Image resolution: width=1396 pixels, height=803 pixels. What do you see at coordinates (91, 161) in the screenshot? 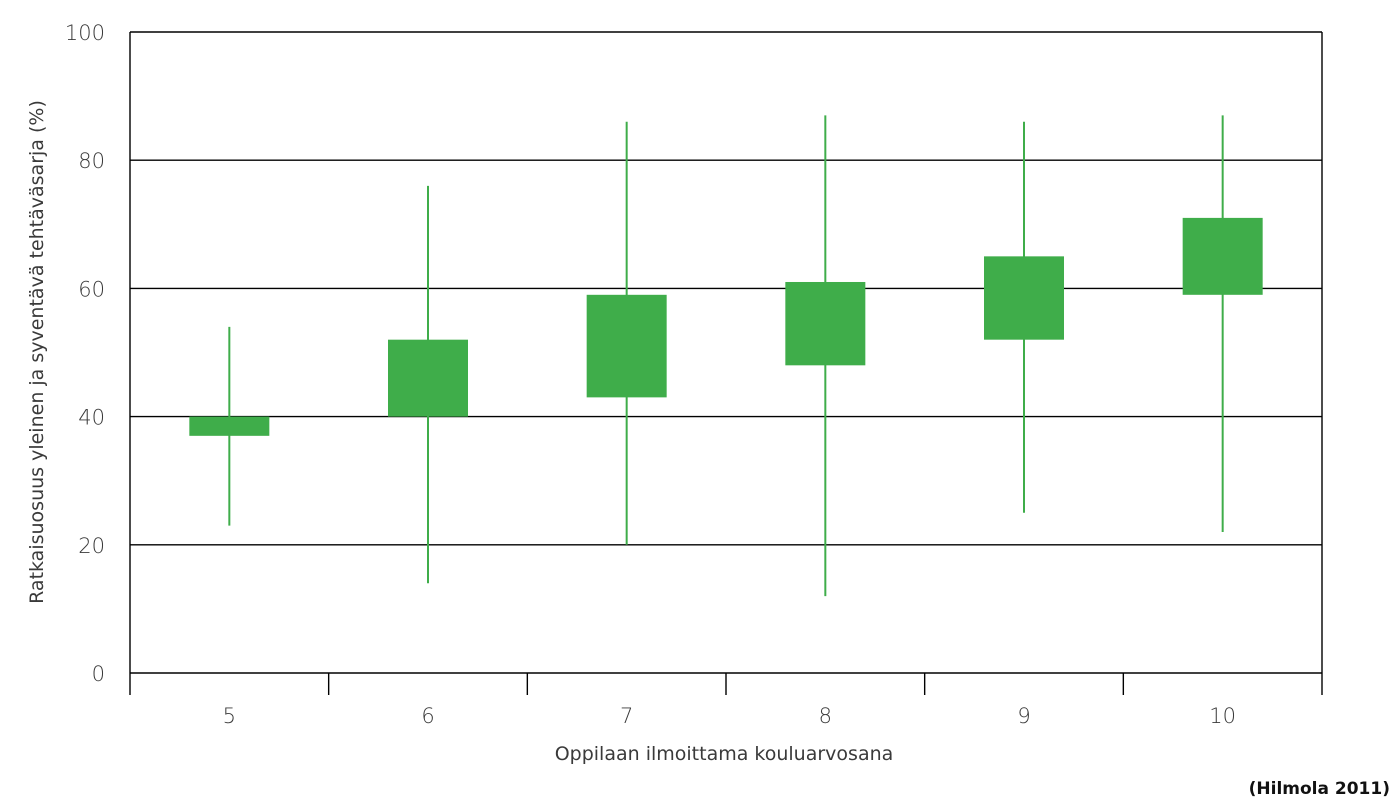
I see `y-tick-label: 80` at bounding box center [91, 161].